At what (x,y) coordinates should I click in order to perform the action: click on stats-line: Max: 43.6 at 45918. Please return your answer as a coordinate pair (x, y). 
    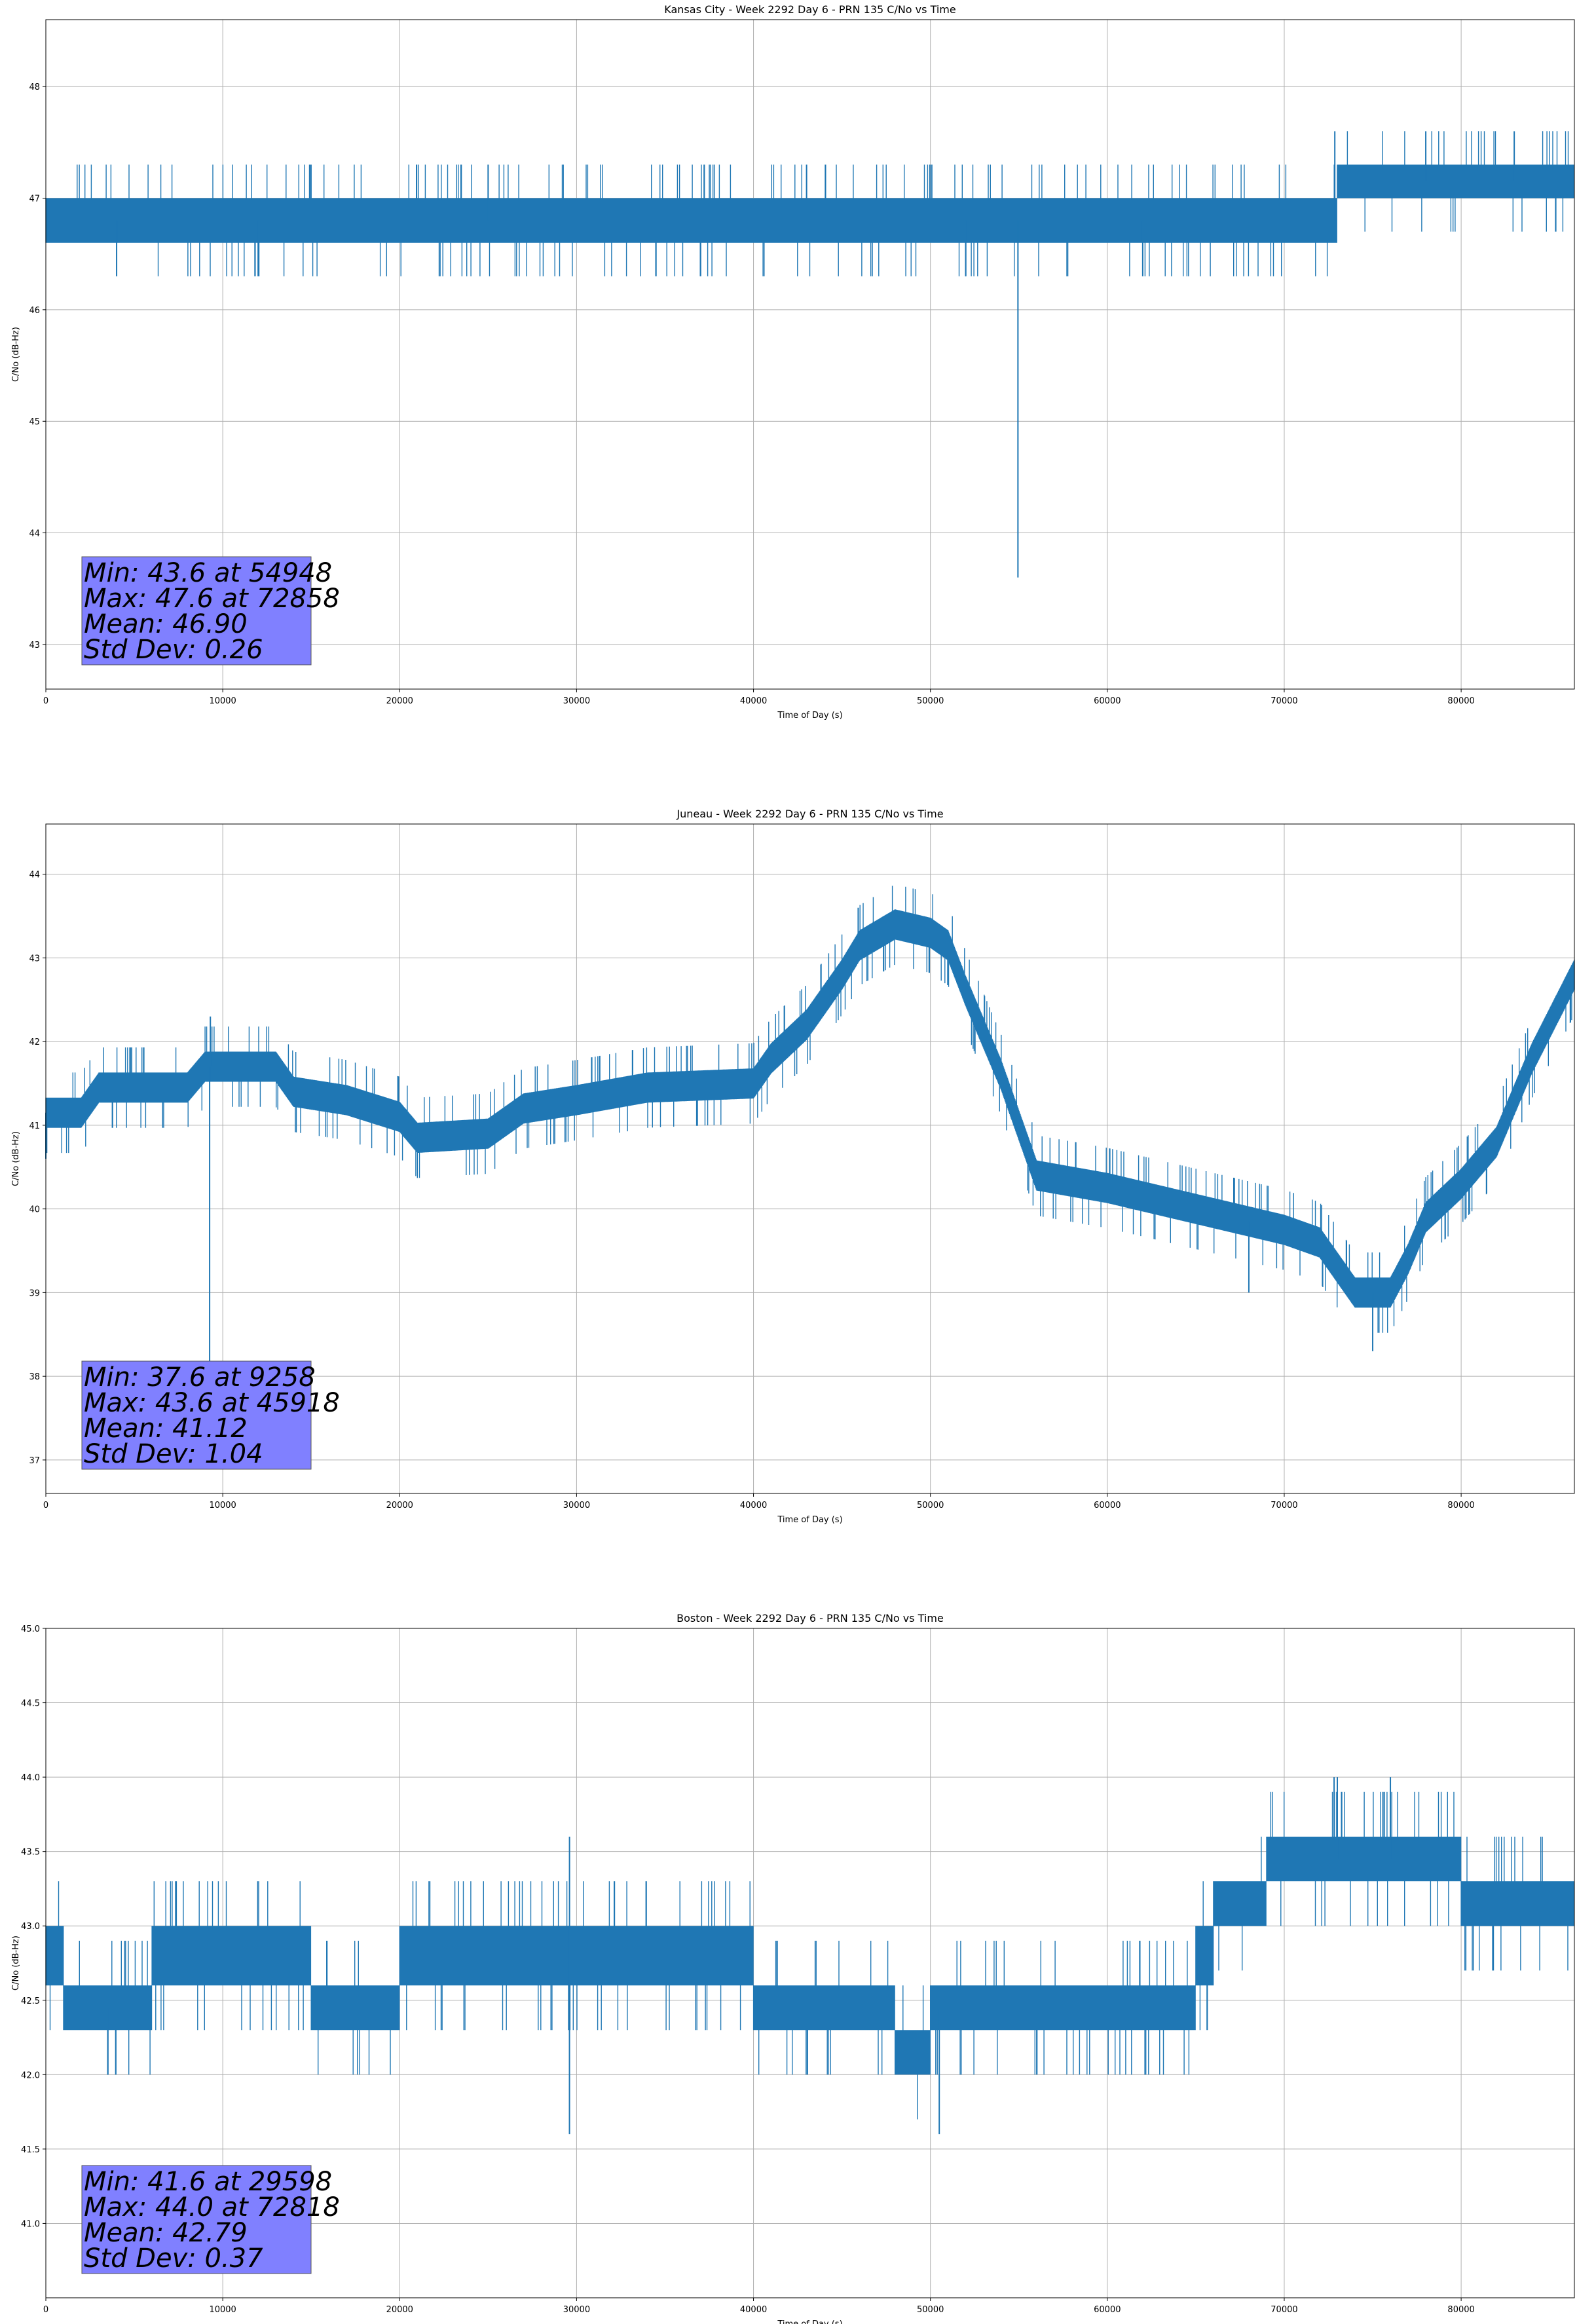
    Looking at the image, I should click on (212, 1403).